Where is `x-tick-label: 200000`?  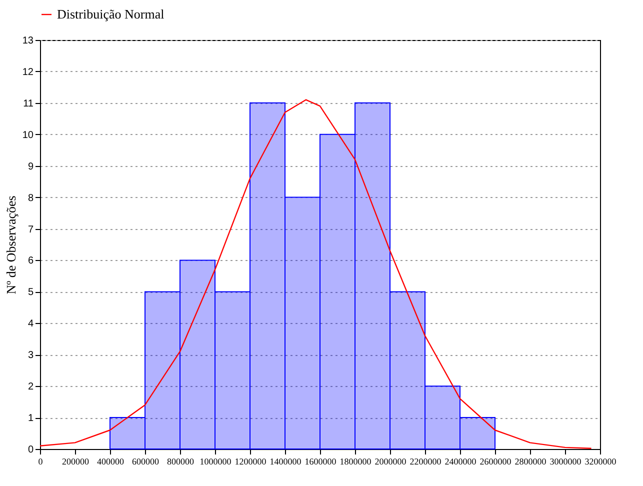 x-tick-label: 200000 is located at coordinates (76, 461).